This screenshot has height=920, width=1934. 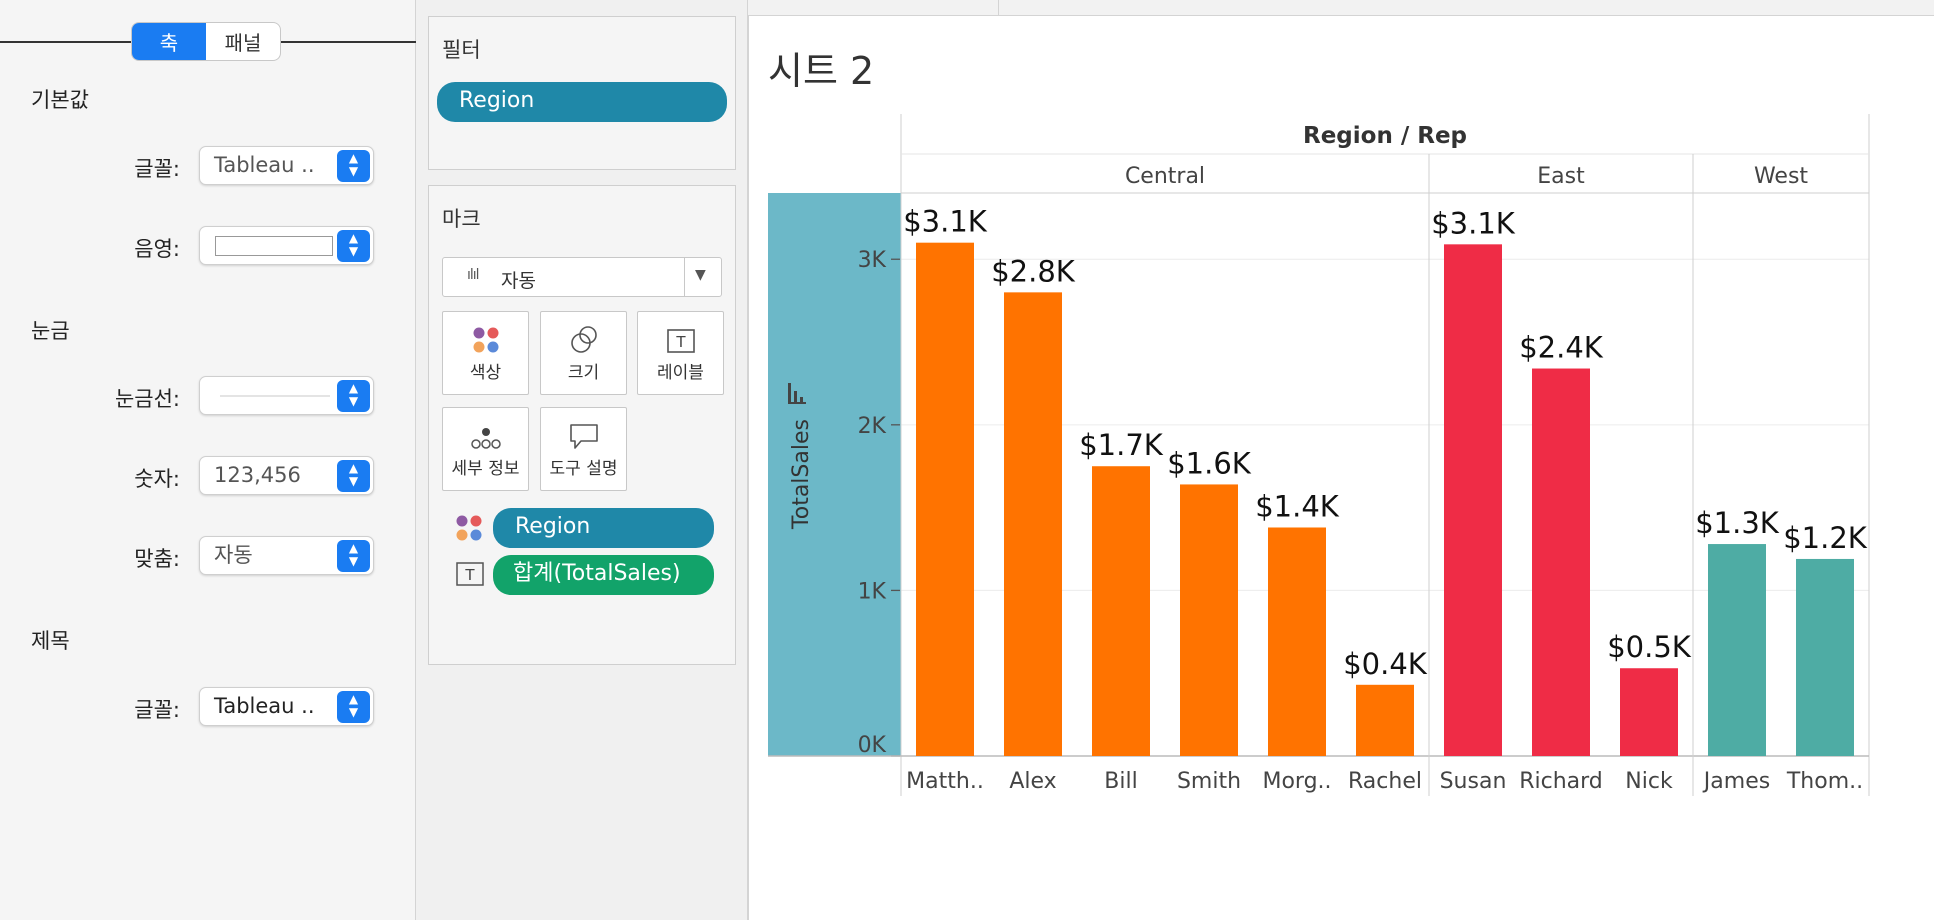 What do you see at coordinates (1296, 781) in the screenshot?
I see `x-tick-label: Morg..` at bounding box center [1296, 781].